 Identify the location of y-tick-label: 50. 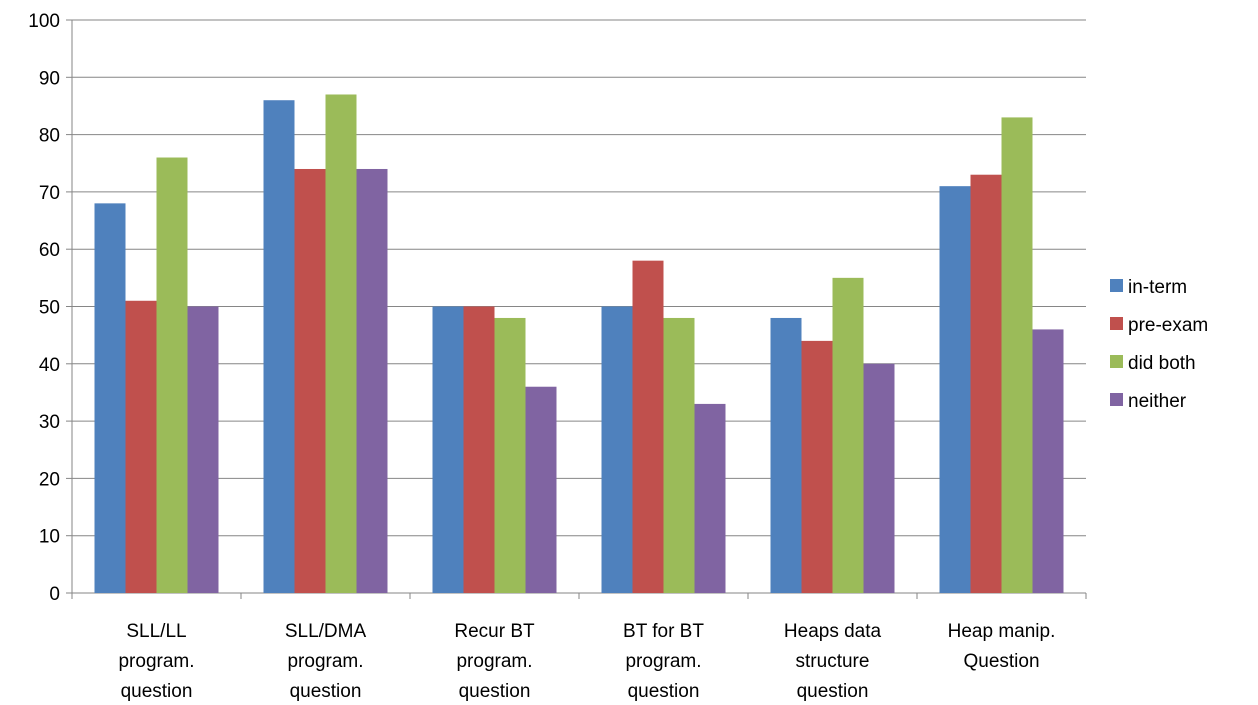
(49, 308).